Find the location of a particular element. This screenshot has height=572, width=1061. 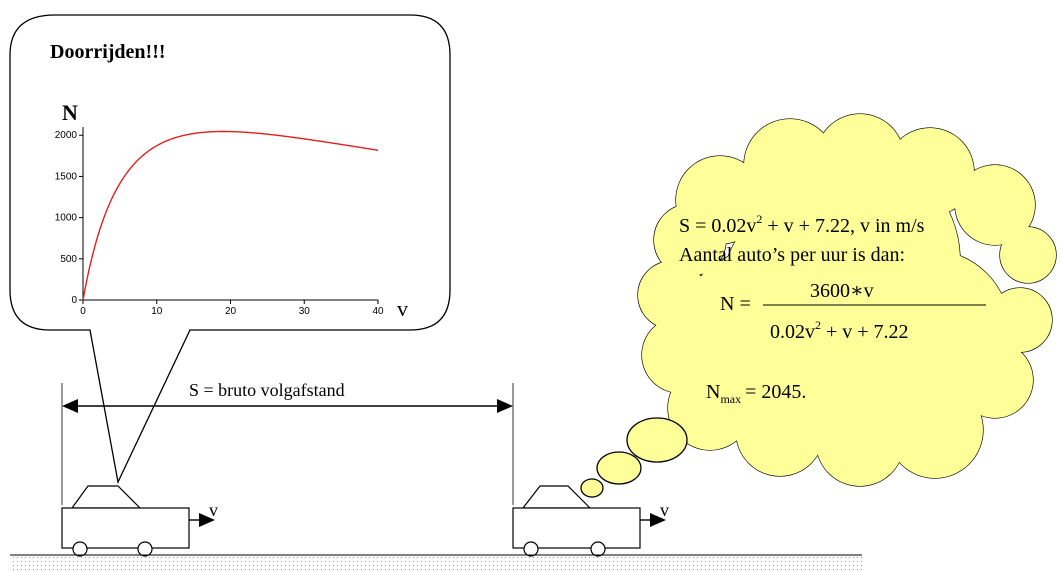

car-front-body is located at coordinates (125, 528).